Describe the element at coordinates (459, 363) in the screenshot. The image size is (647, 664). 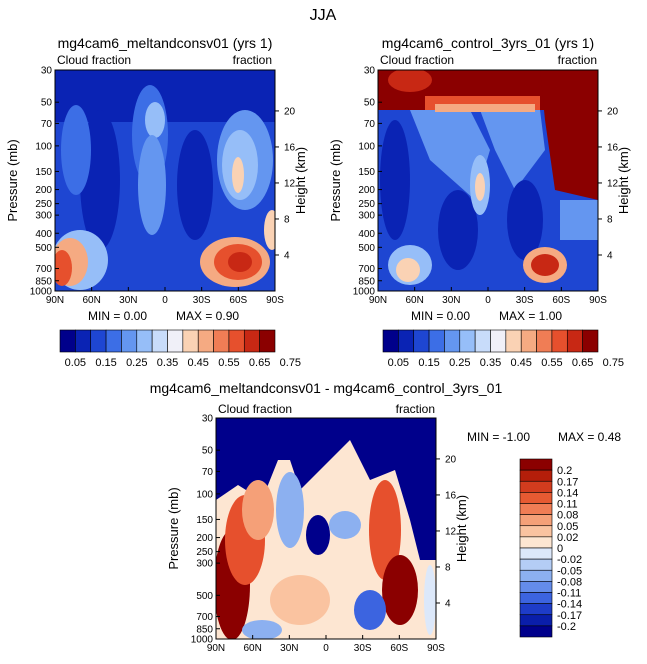
I see `colorbar-2-label: 0.25` at that location.